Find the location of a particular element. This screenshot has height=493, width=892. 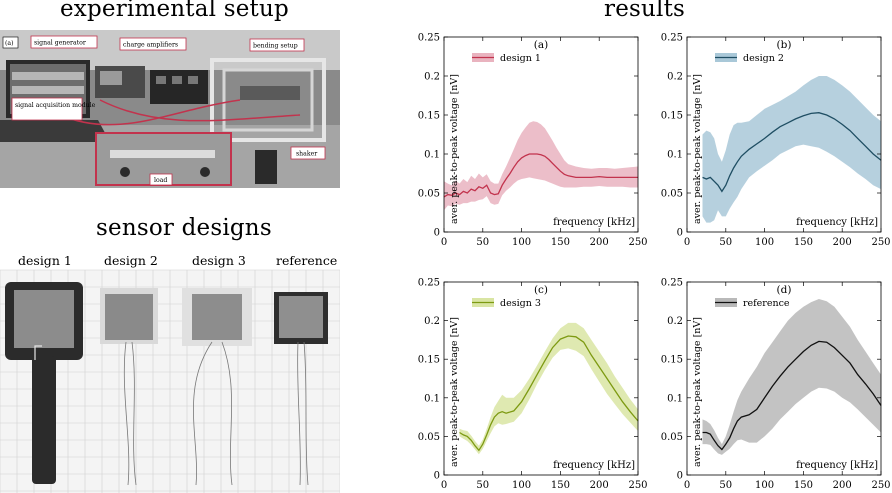

sensor-label-reference: reference is located at coordinates (306, 260).